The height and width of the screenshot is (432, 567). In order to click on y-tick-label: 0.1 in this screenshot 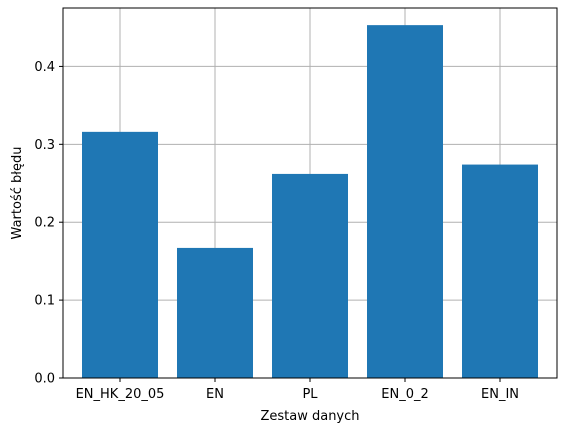, I will do `click(44, 301)`.